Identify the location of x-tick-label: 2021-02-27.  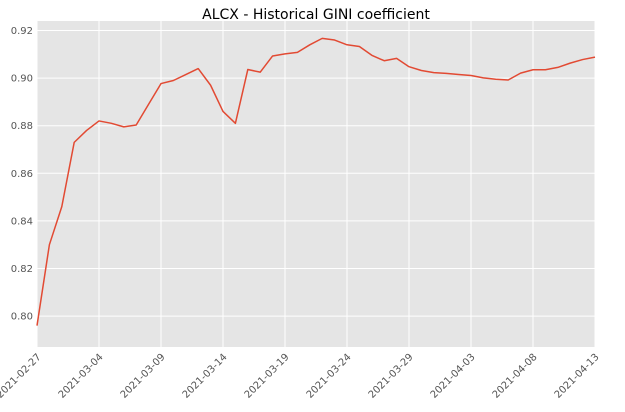
(22, 376).